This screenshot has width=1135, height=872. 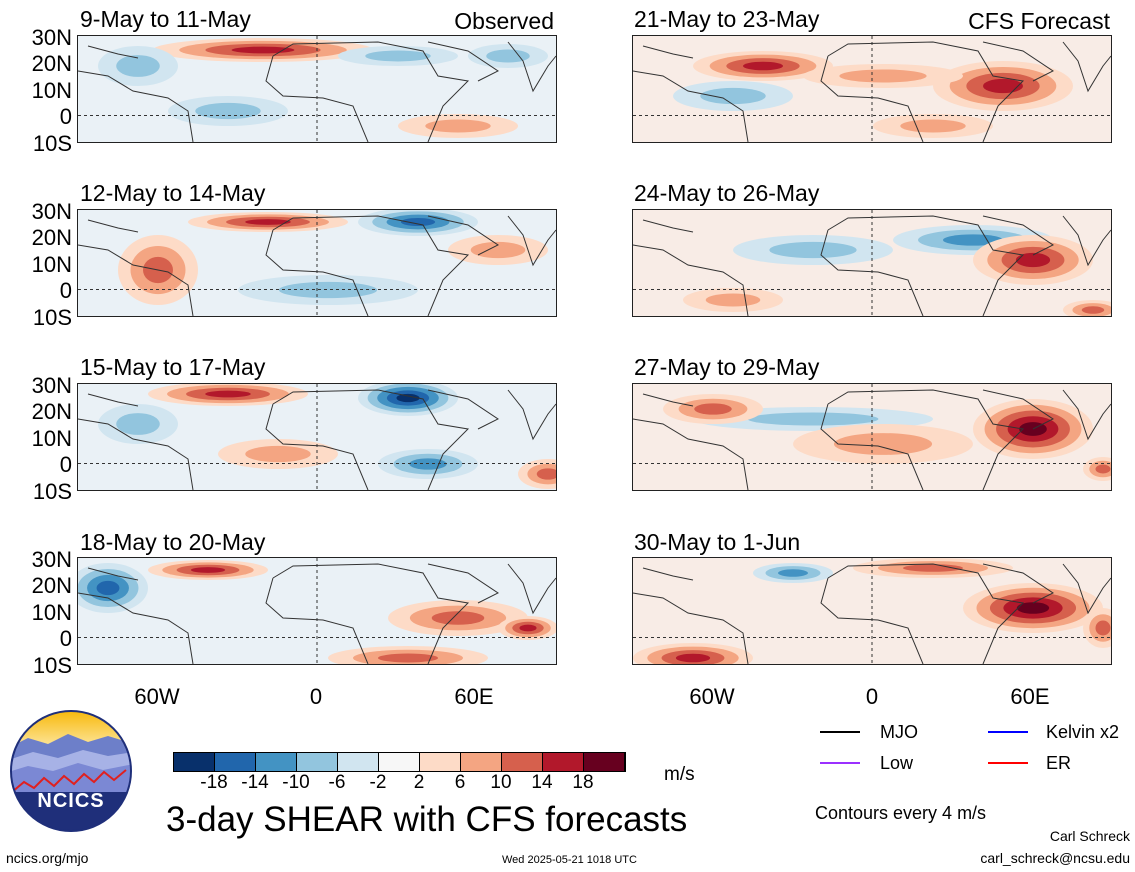 I want to click on legend-kelvin-line, so click(x=1008, y=732).